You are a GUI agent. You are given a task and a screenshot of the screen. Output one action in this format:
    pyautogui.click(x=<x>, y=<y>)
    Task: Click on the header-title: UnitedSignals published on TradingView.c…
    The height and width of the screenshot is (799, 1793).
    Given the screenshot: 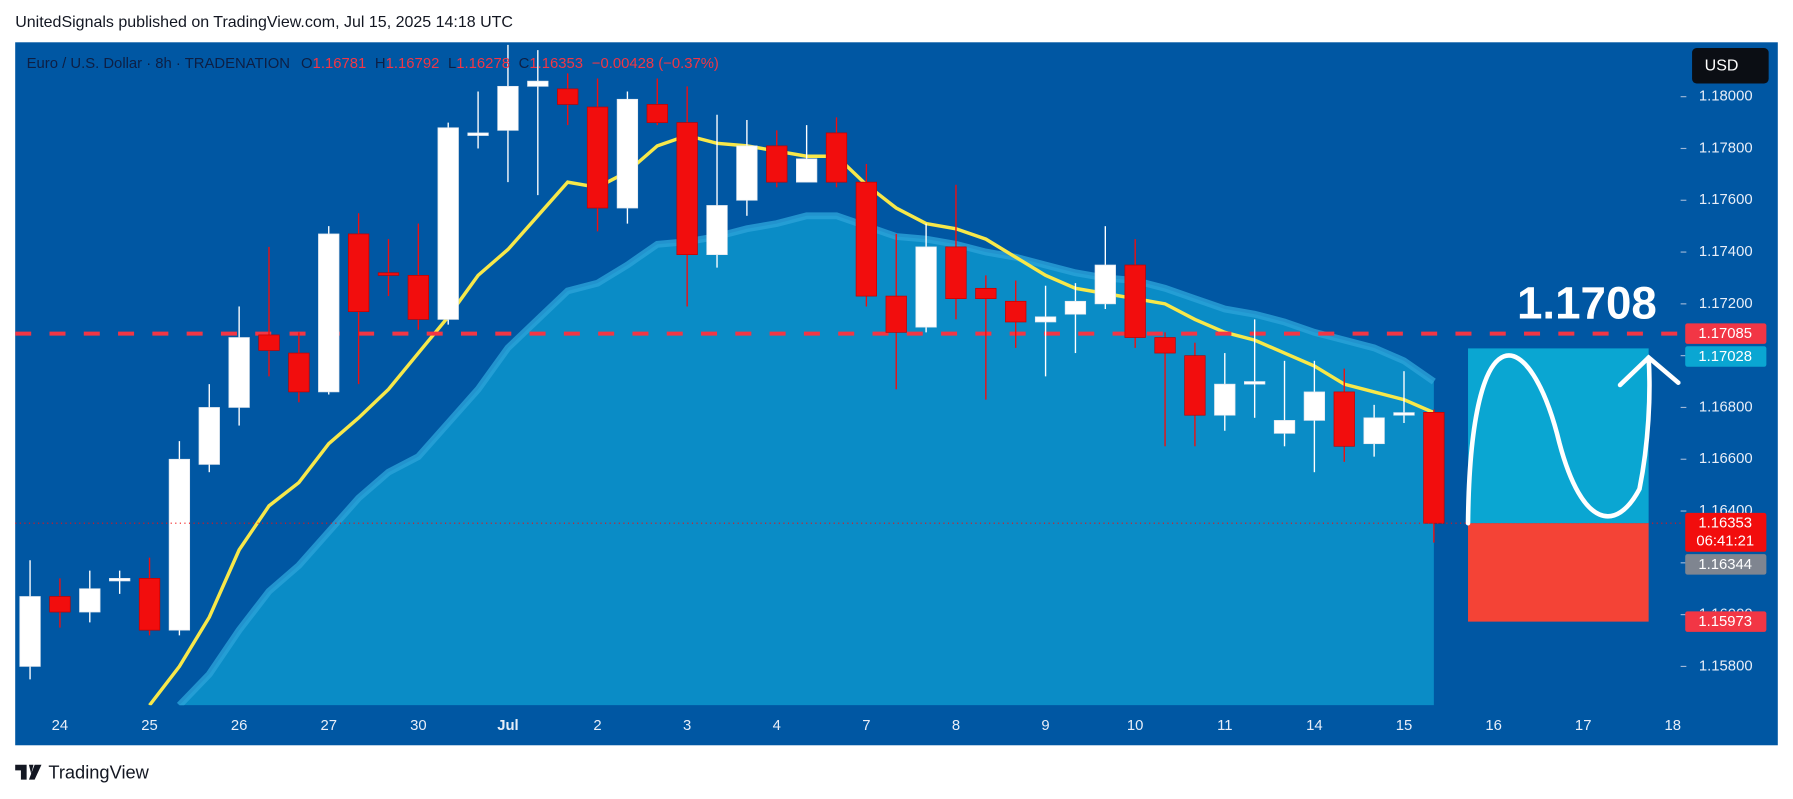 What is the action you would take?
    pyautogui.click(x=264, y=22)
    